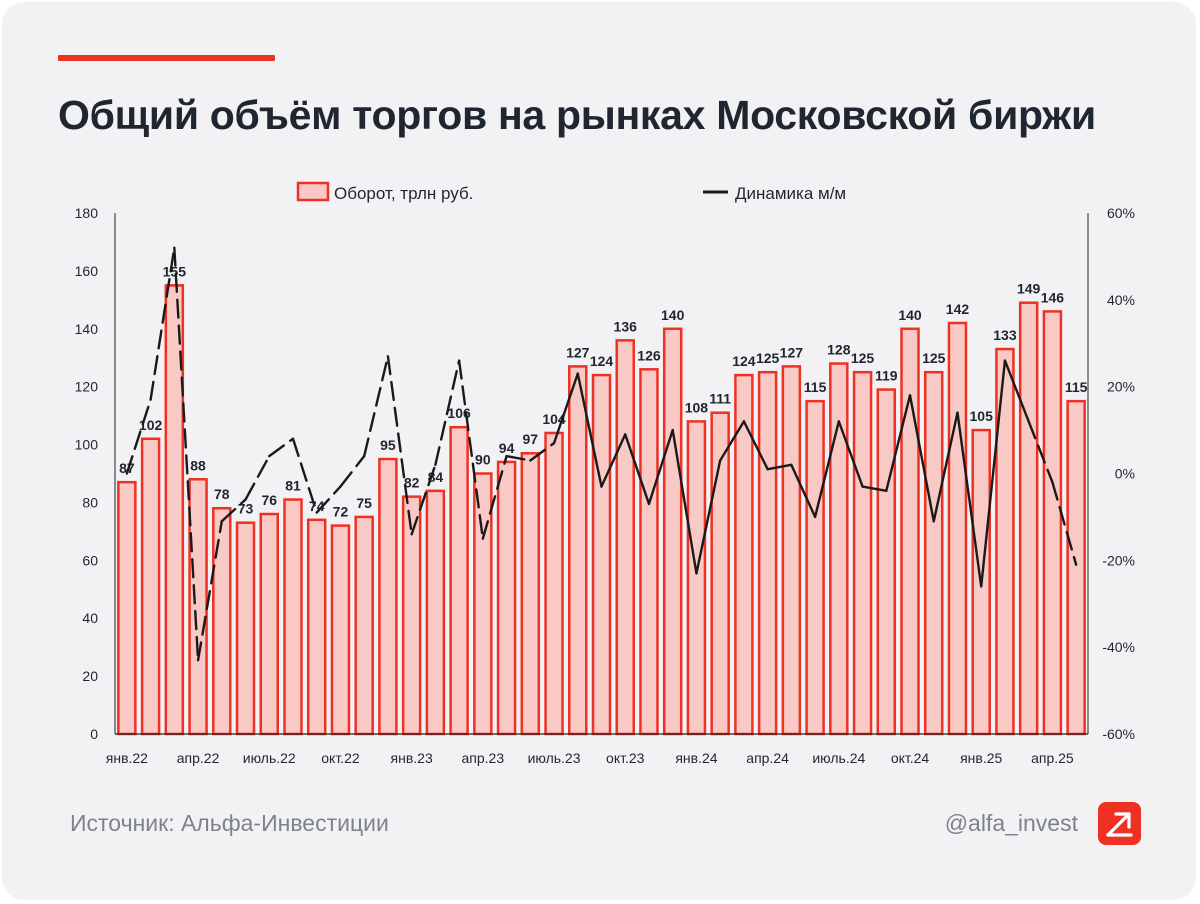 The image size is (1200, 904). What do you see at coordinates (554, 758) in the screenshot?
I see `x-tick-label: июль.23` at bounding box center [554, 758].